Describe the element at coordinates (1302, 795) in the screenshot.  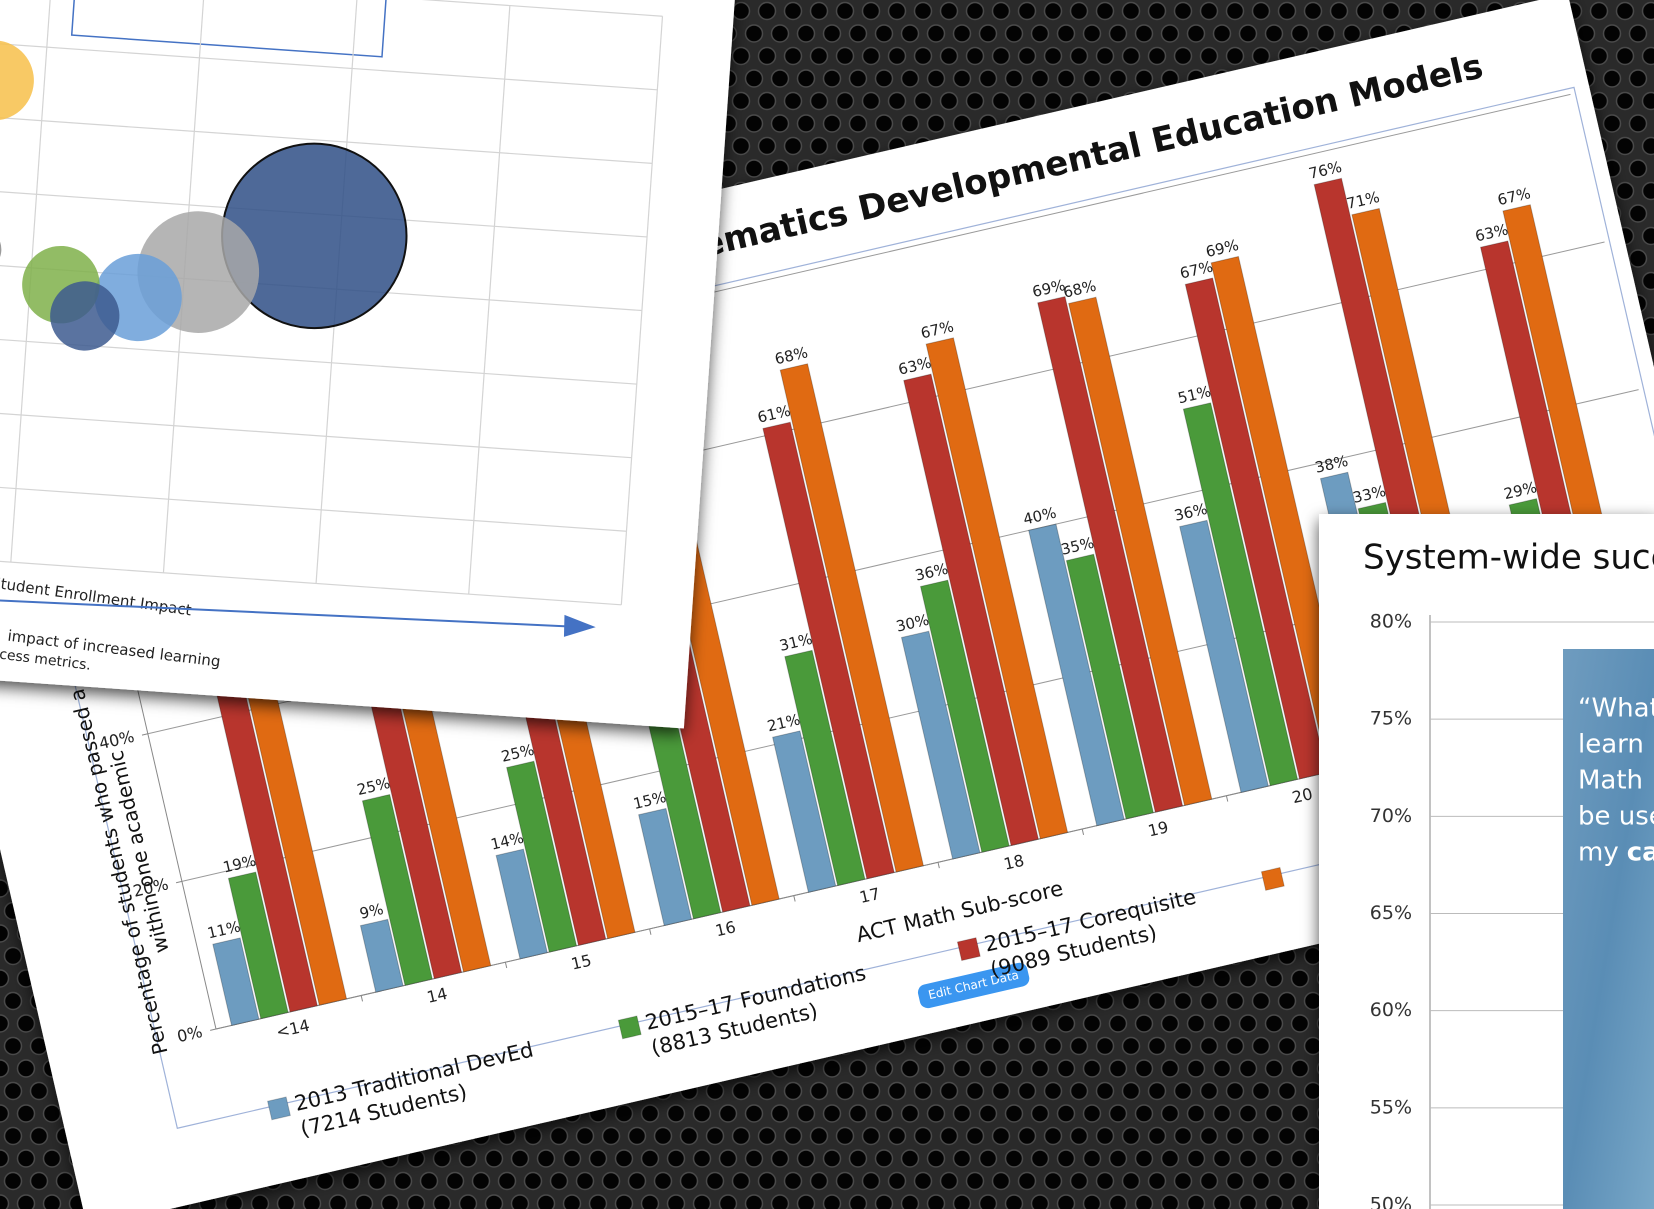
I see `x-tick-label: 20` at that location.